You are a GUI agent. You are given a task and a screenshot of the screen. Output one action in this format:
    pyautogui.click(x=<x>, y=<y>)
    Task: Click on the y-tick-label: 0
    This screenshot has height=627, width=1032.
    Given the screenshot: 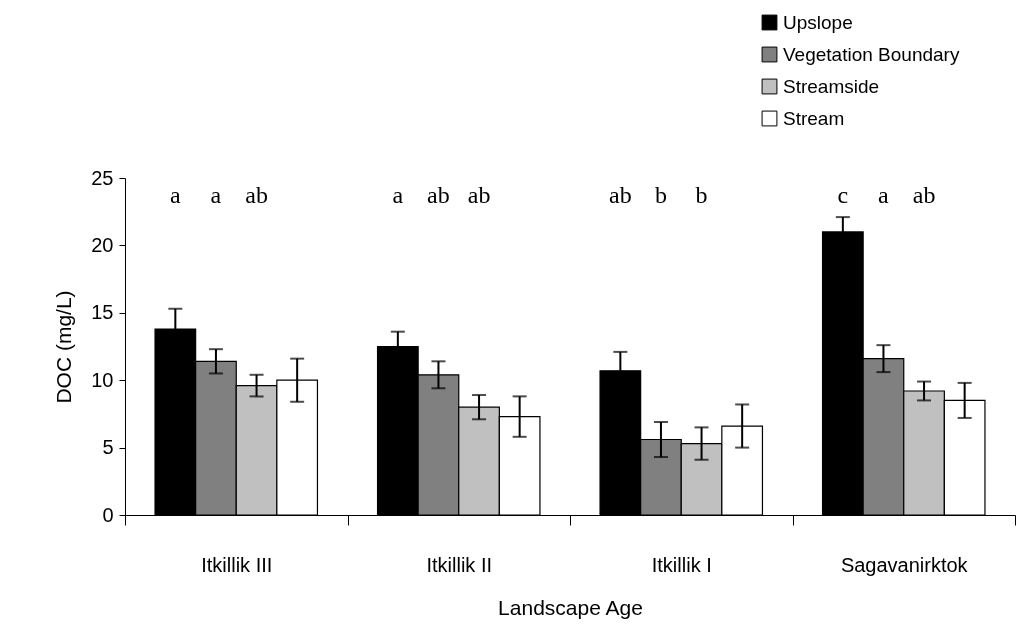 What is the action you would take?
    pyautogui.click(x=108, y=514)
    